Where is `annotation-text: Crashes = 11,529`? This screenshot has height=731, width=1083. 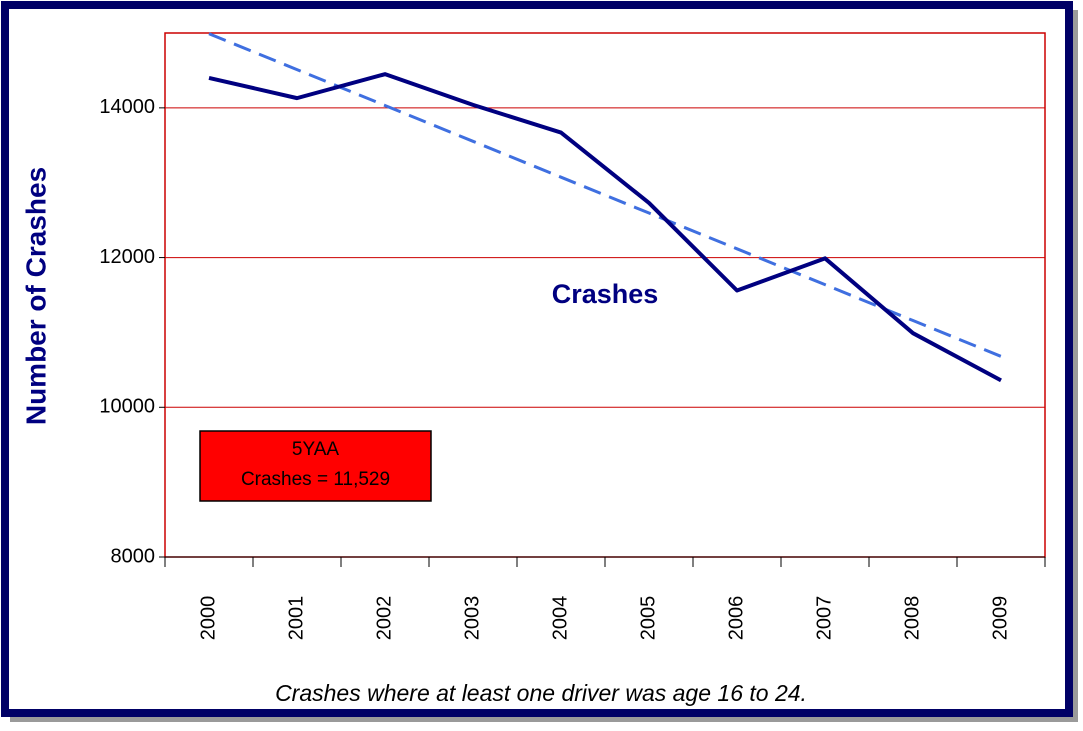 annotation-text: Crashes = 11,529 is located at coordinates (315, 479).